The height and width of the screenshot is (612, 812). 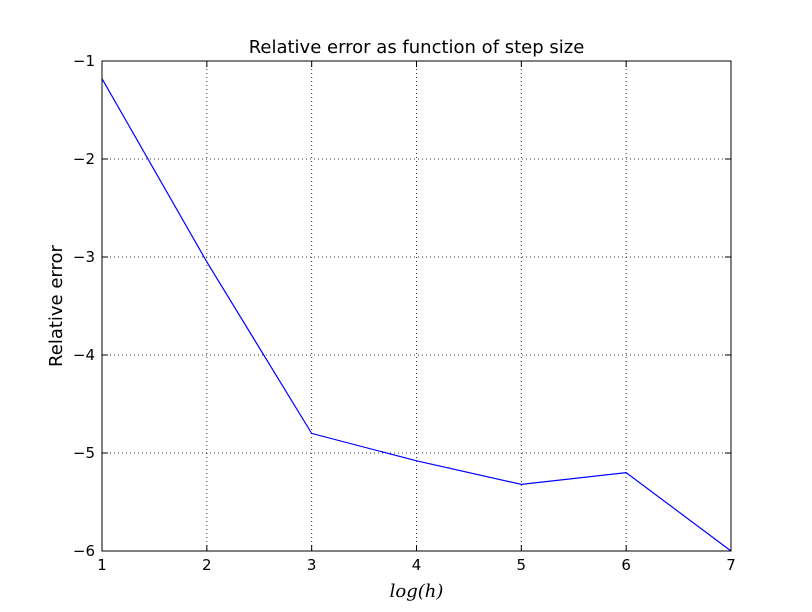 What do you see at coordinates (84, 551) in the screenshot?
I see `y-tick-label: −6` at bounding box center [84, 551].